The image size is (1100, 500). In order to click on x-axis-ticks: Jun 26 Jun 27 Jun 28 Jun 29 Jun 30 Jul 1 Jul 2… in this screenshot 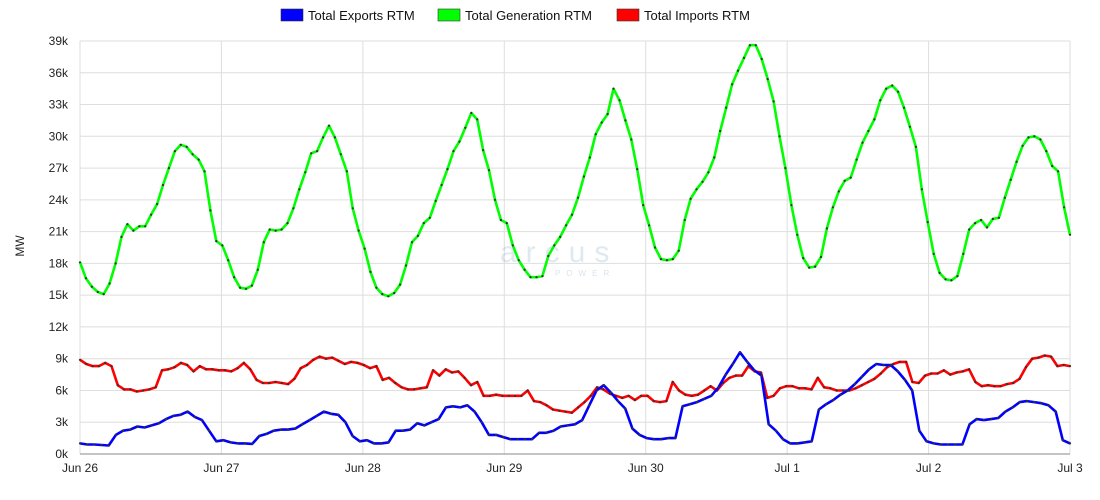, I will do `click(572, 468)`.